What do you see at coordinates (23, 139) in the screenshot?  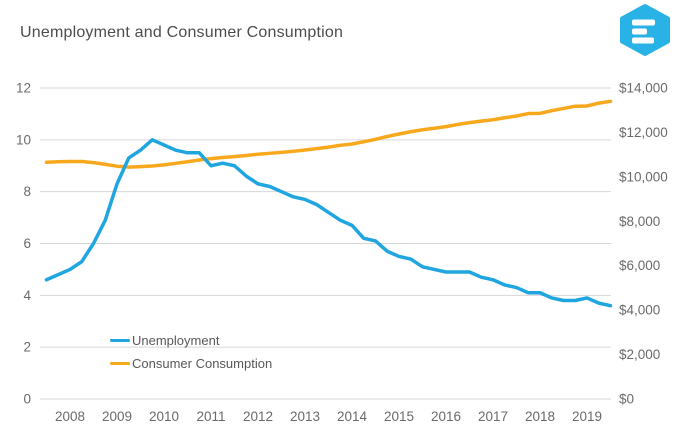 I see `y-left-tick-label: 10` at bounding box center [23, 139].